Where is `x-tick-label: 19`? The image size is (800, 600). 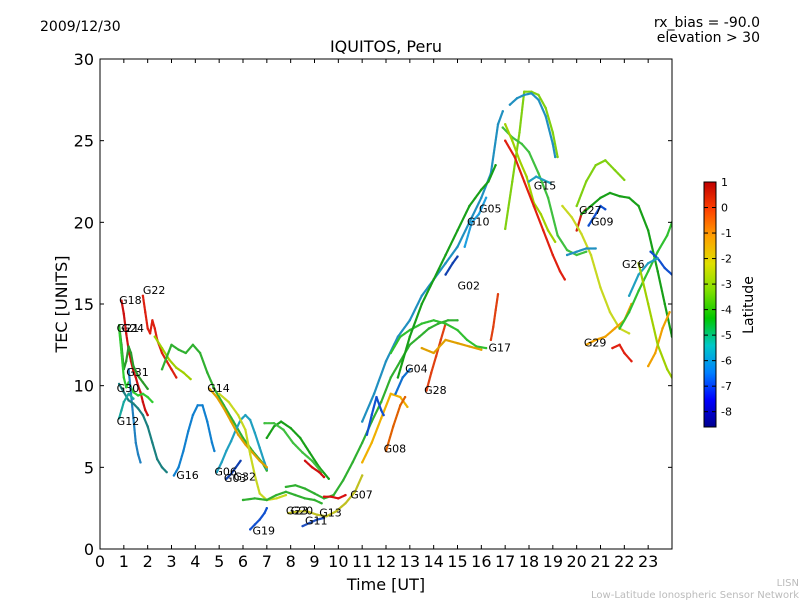 x-tick-label: 19 is located at coordinates (553, 561).